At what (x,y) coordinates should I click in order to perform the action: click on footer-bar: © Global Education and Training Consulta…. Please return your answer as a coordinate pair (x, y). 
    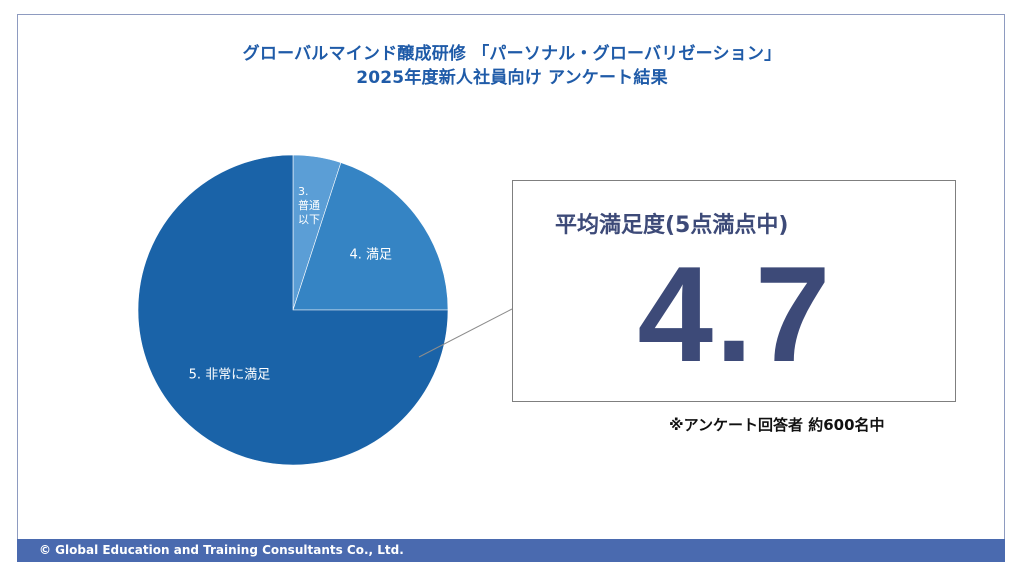
    Looking at the image, I should click on (511, 550).